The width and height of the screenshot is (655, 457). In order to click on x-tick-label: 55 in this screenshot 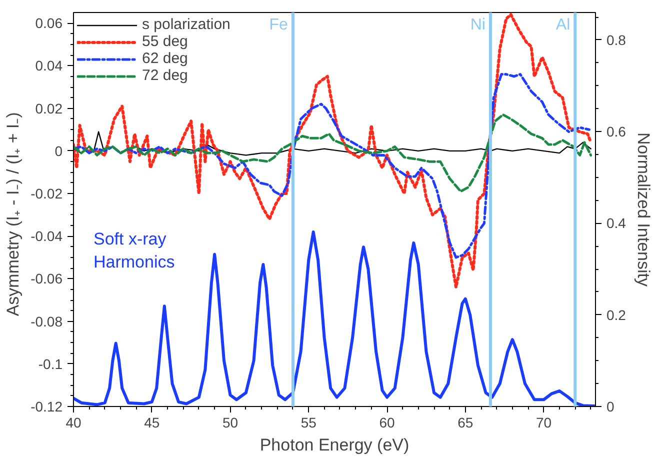, I will do `click(308, 422)`.